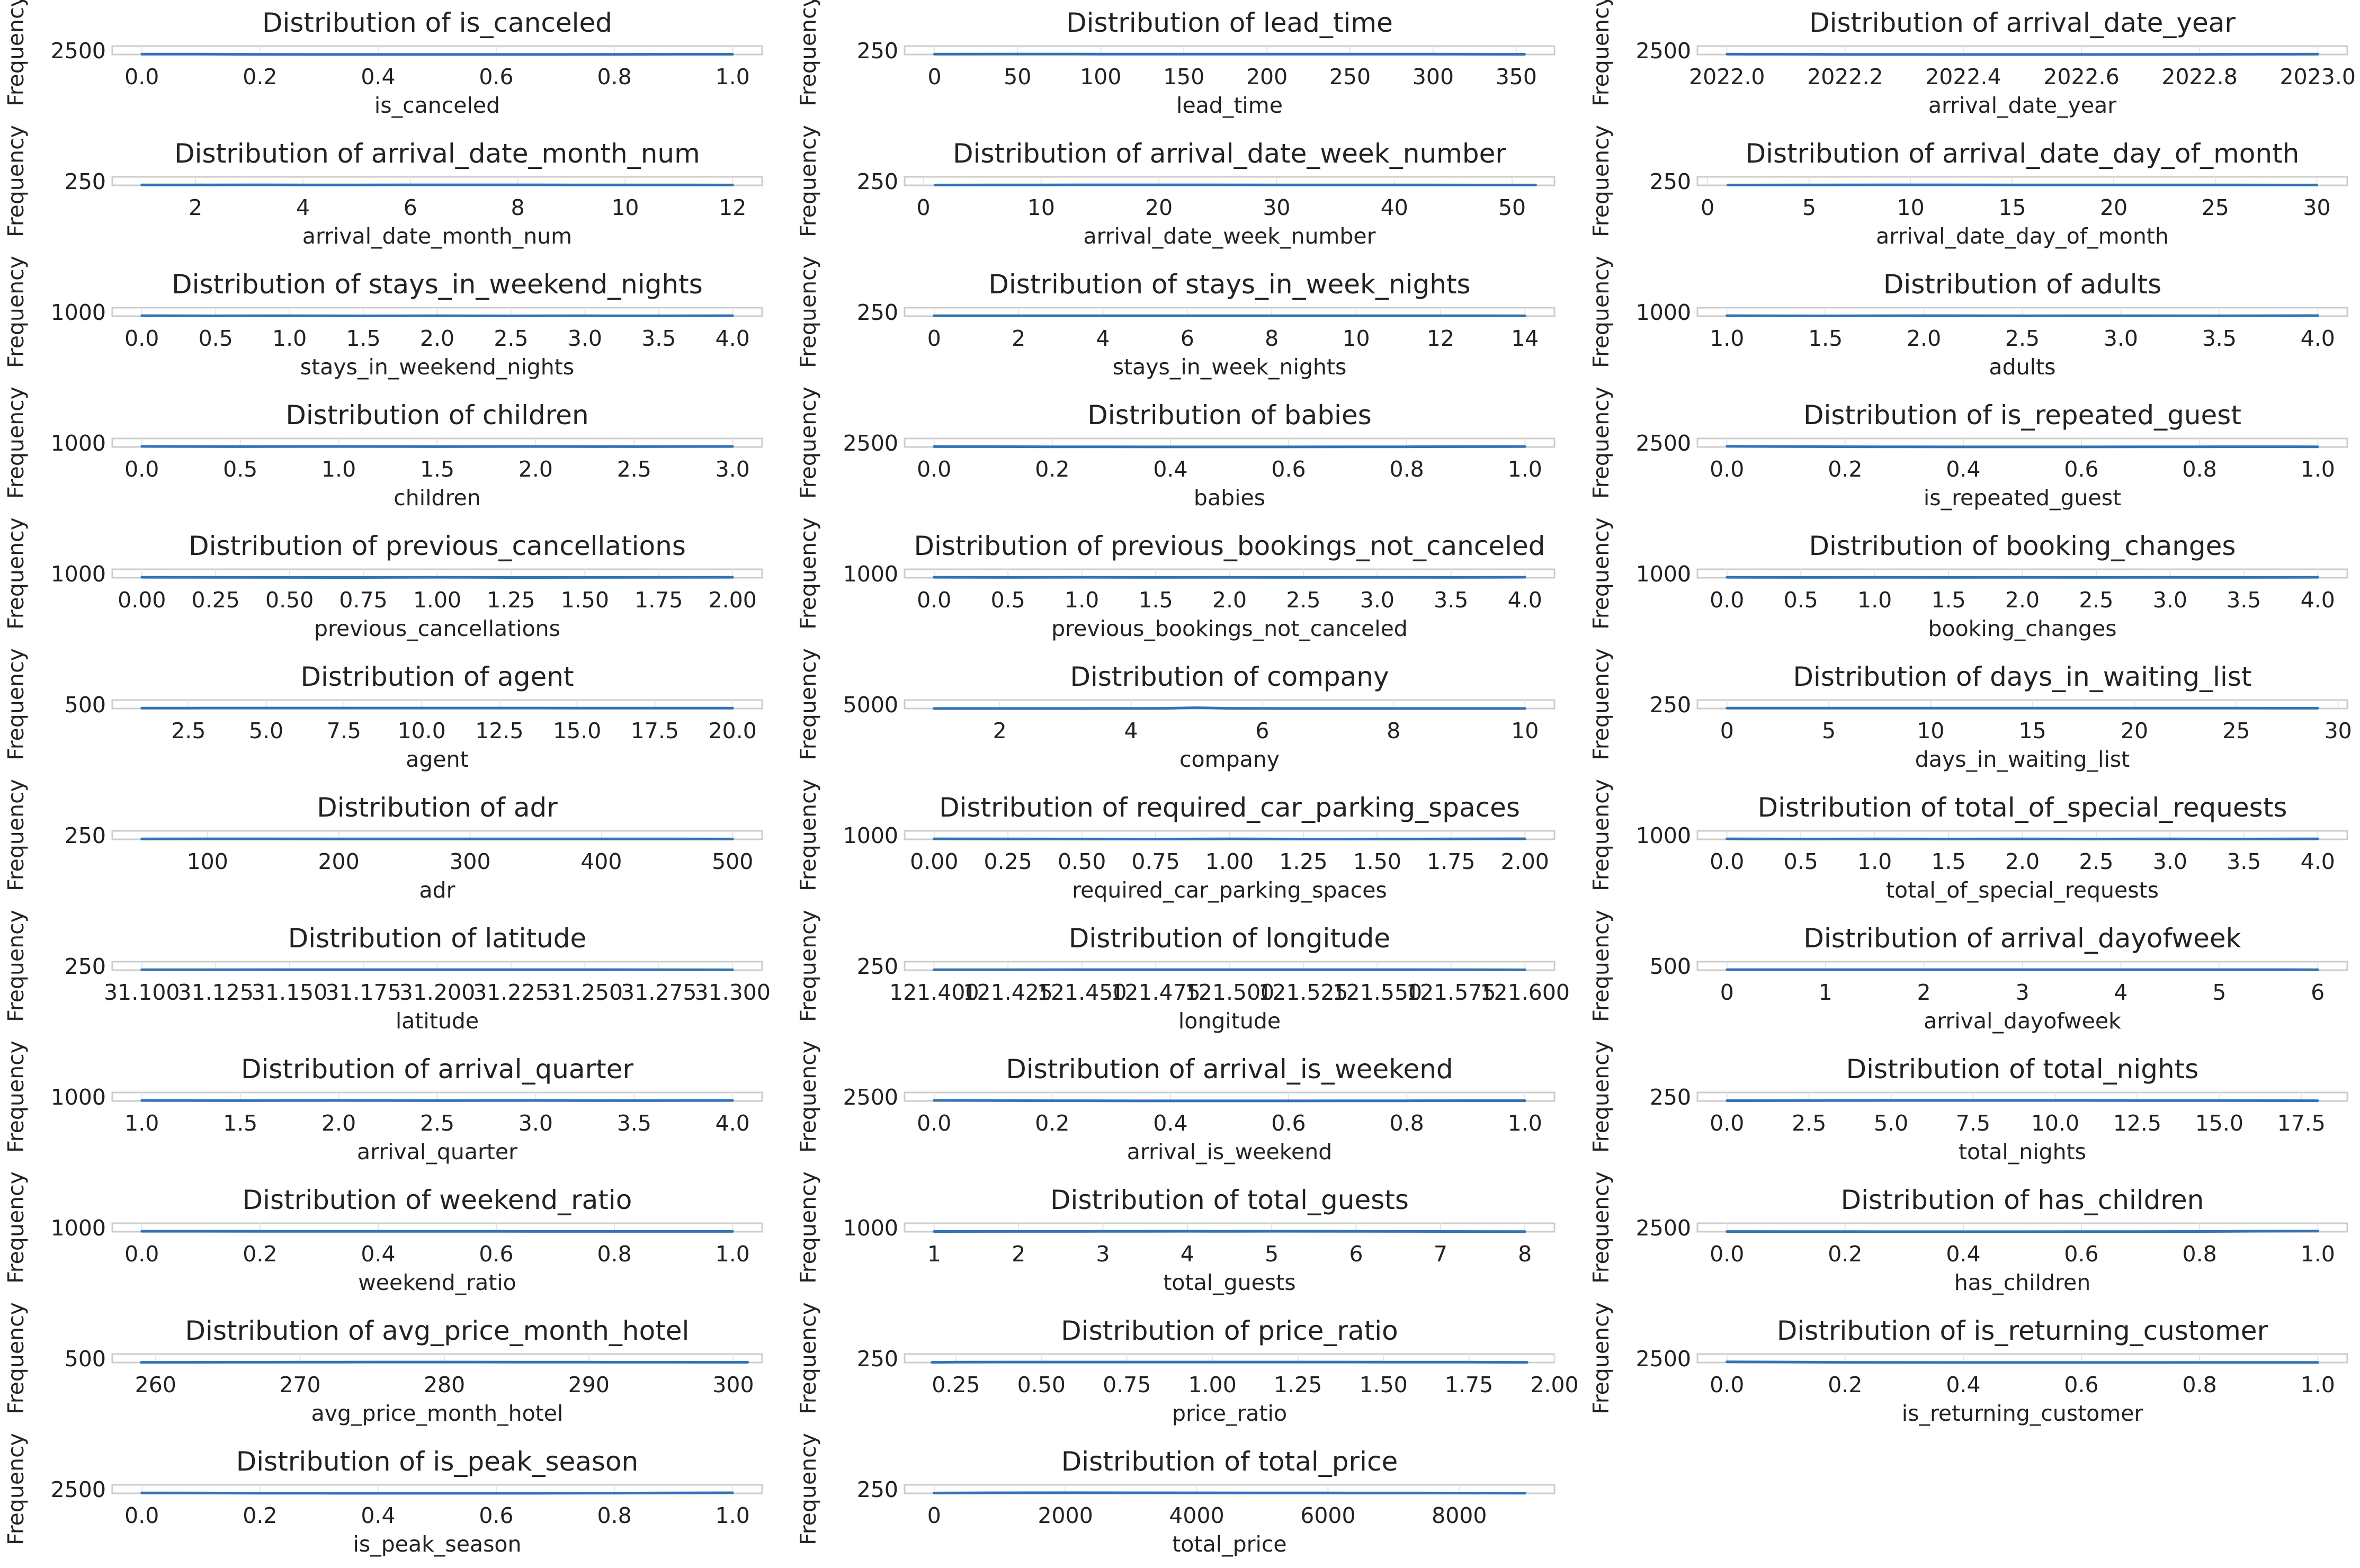  Describe the element at coordinates (1041, 207) in the screenshot. I see `chart-5-xtick-2: 10` at that location.